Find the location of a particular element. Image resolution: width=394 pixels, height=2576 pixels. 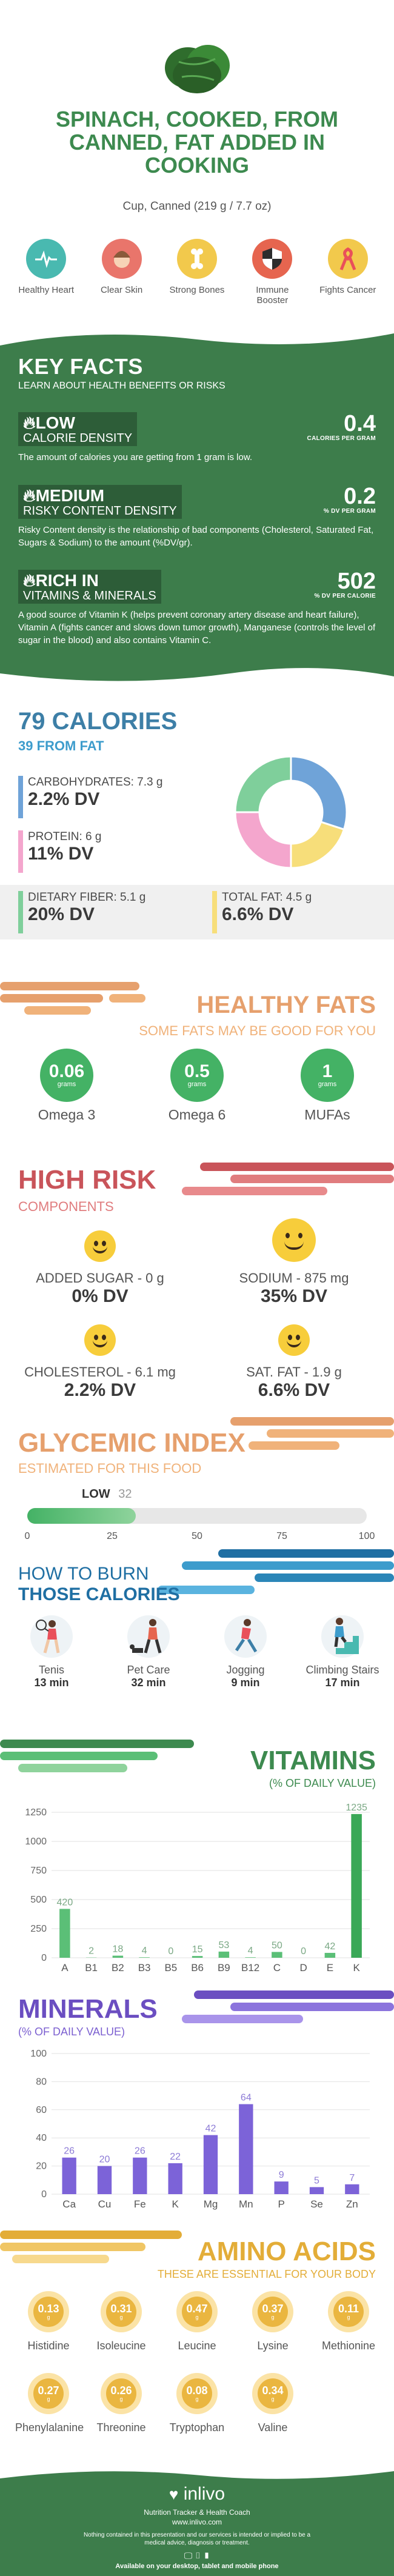

pet-care-icon is located at coordinates (148, 1637).